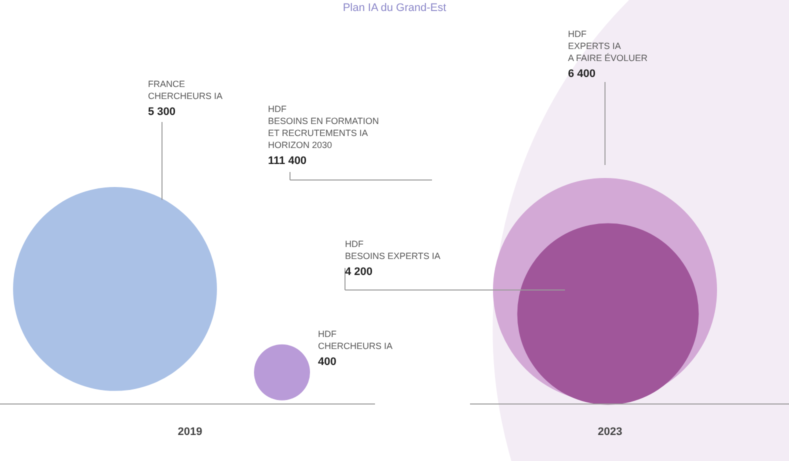  I want to click on category-label: HDF BESOINS EN FORMATION ET RECRUTEMENTS IA HORIZON 2030, so click(323, 127).